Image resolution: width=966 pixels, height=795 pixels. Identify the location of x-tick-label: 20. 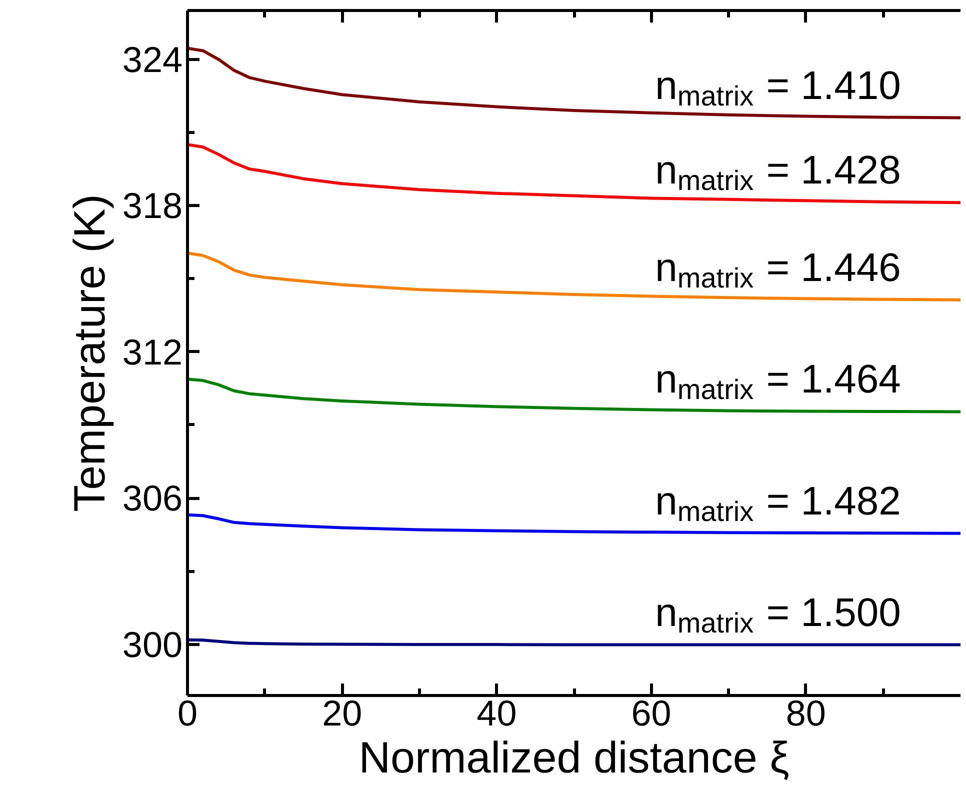
(342, 713).